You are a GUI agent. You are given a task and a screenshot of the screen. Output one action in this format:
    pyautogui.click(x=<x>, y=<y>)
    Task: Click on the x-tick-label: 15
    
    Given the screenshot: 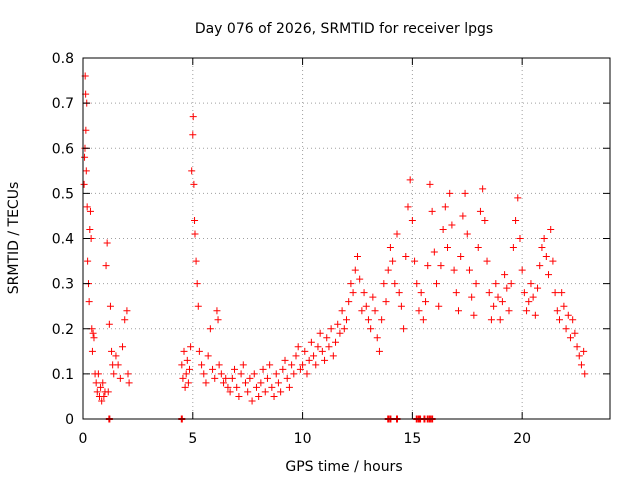 What is the action you would take?
    pyautogui.click(x=412, y=439)
    